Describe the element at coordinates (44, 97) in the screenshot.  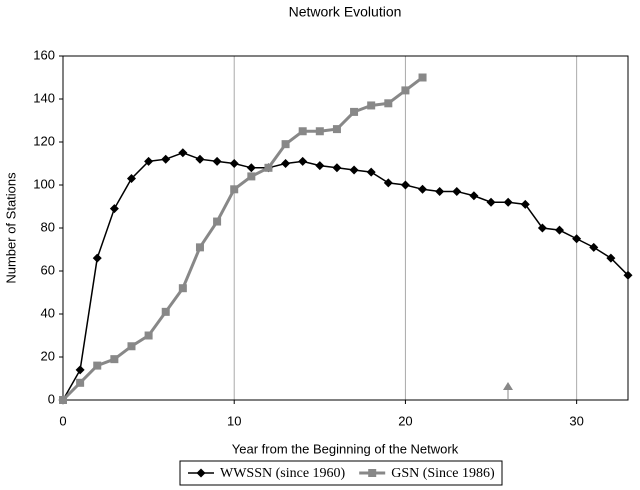
I see `y-tick-label: 140` at that location.